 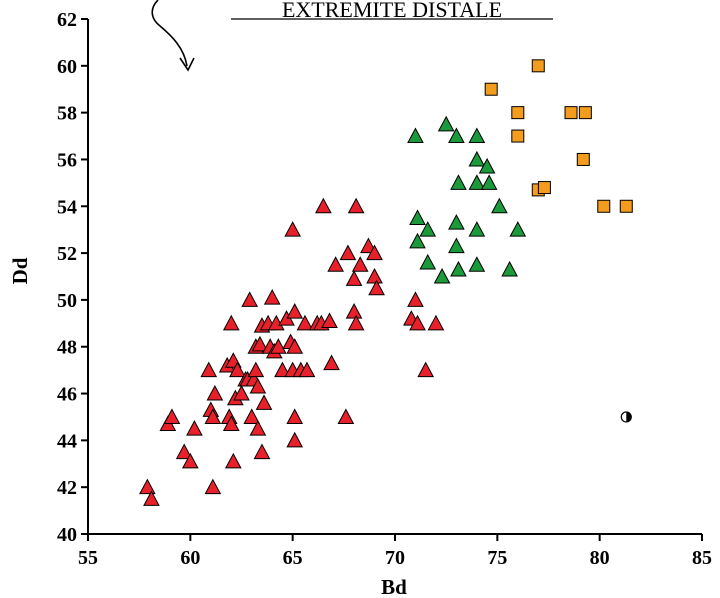 What do you see at coordinates (67, 395) in the screenshot?
I see `y-tick-label: 46` at bounding box center [67, 395].